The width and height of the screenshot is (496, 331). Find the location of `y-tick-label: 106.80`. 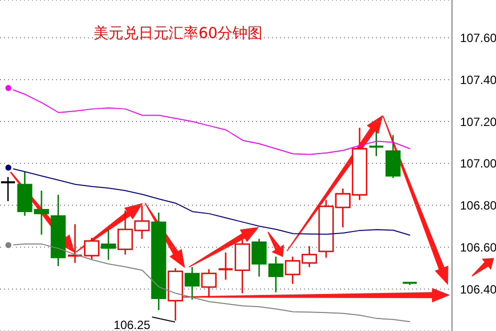

y-tick-label: 106.80 is located at coordinates (478, 205).